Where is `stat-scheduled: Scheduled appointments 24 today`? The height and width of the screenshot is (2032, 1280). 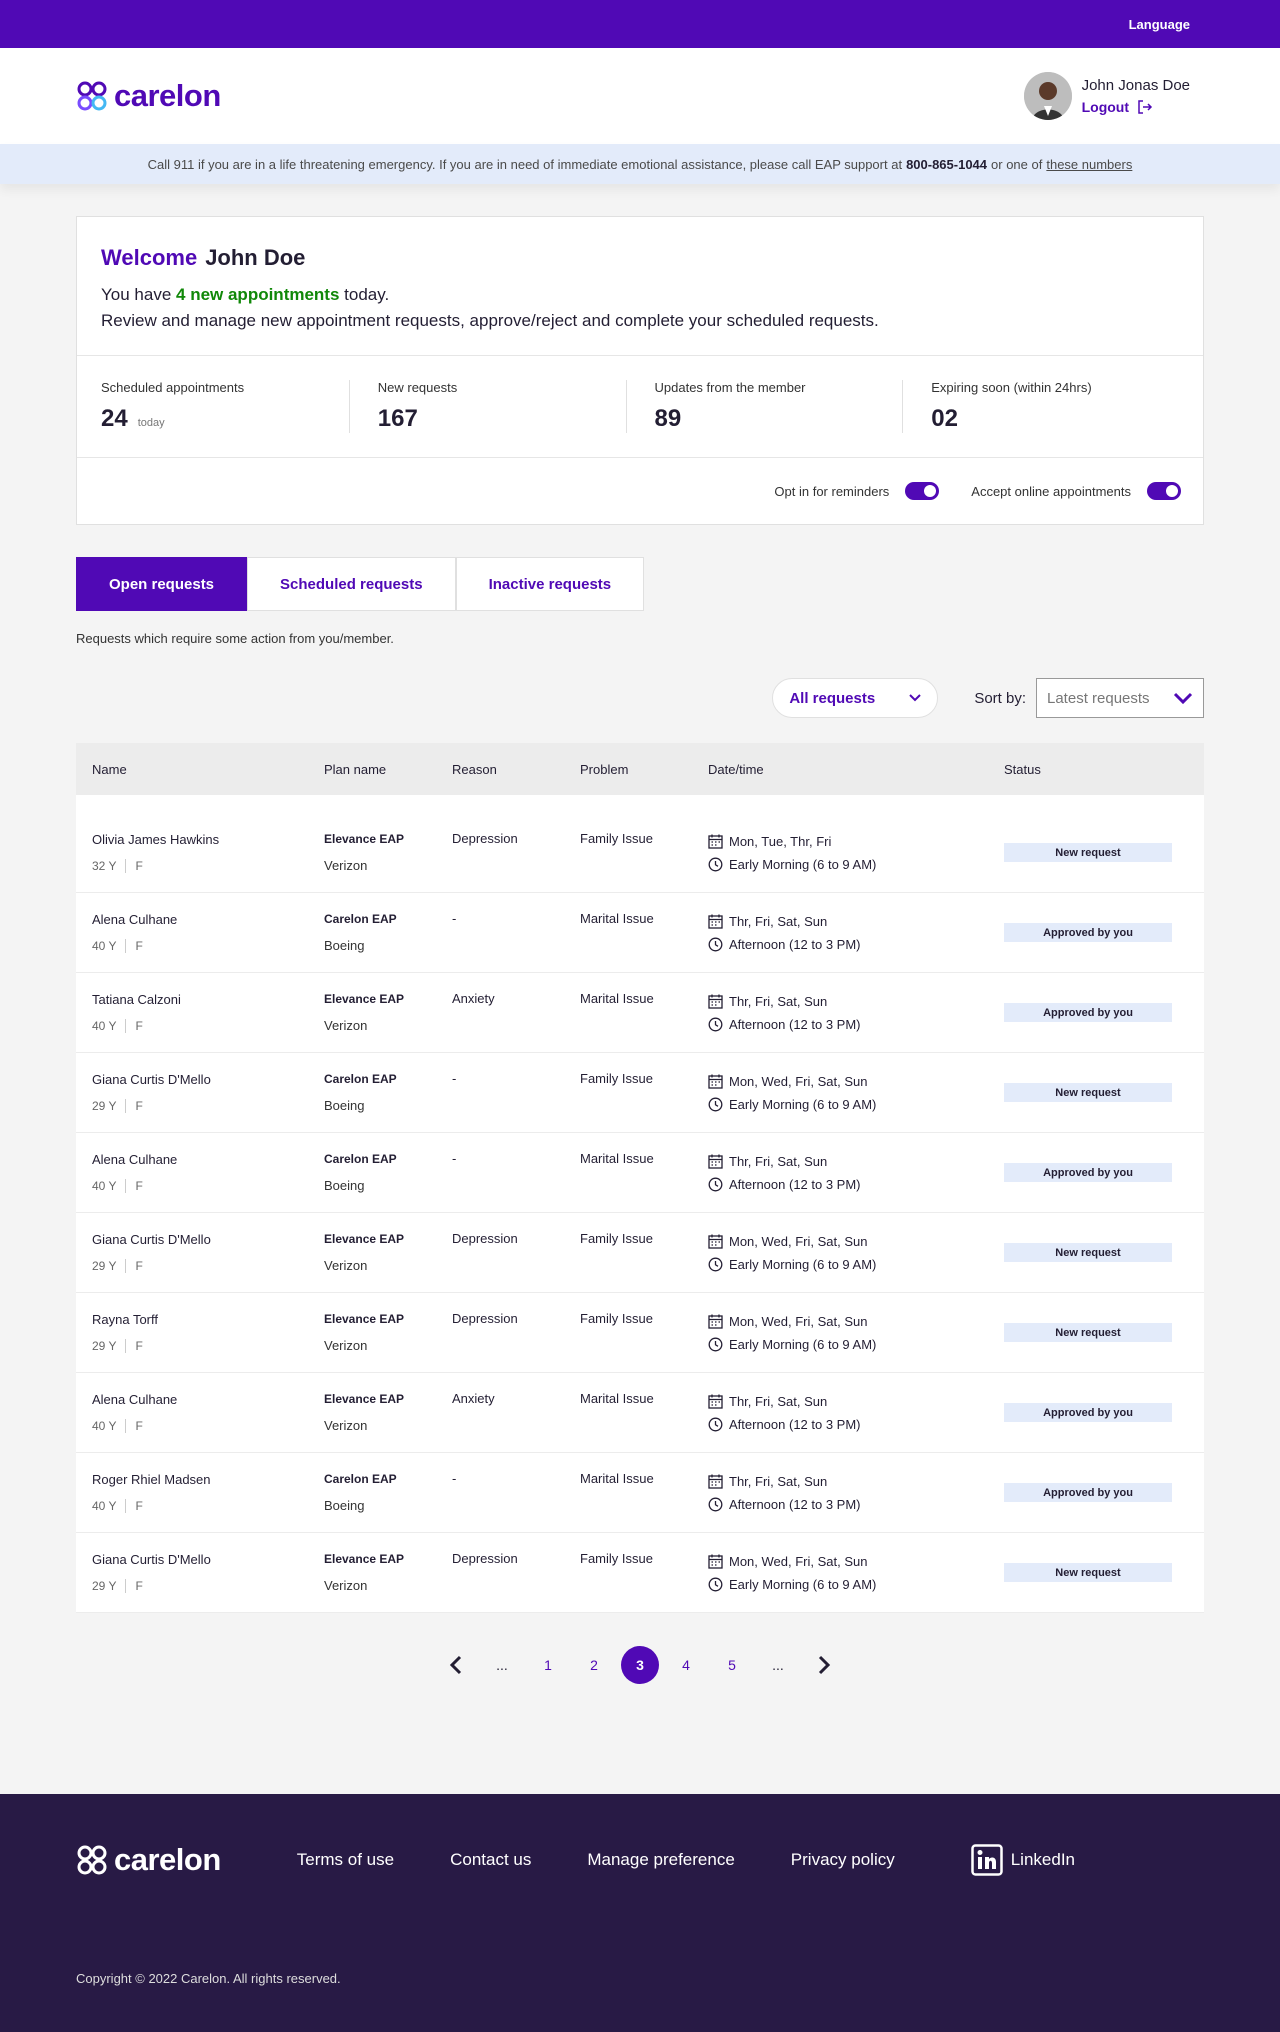
stat-scheduled: Scheduled appointments 24 today is located at coordinates (225, 406).